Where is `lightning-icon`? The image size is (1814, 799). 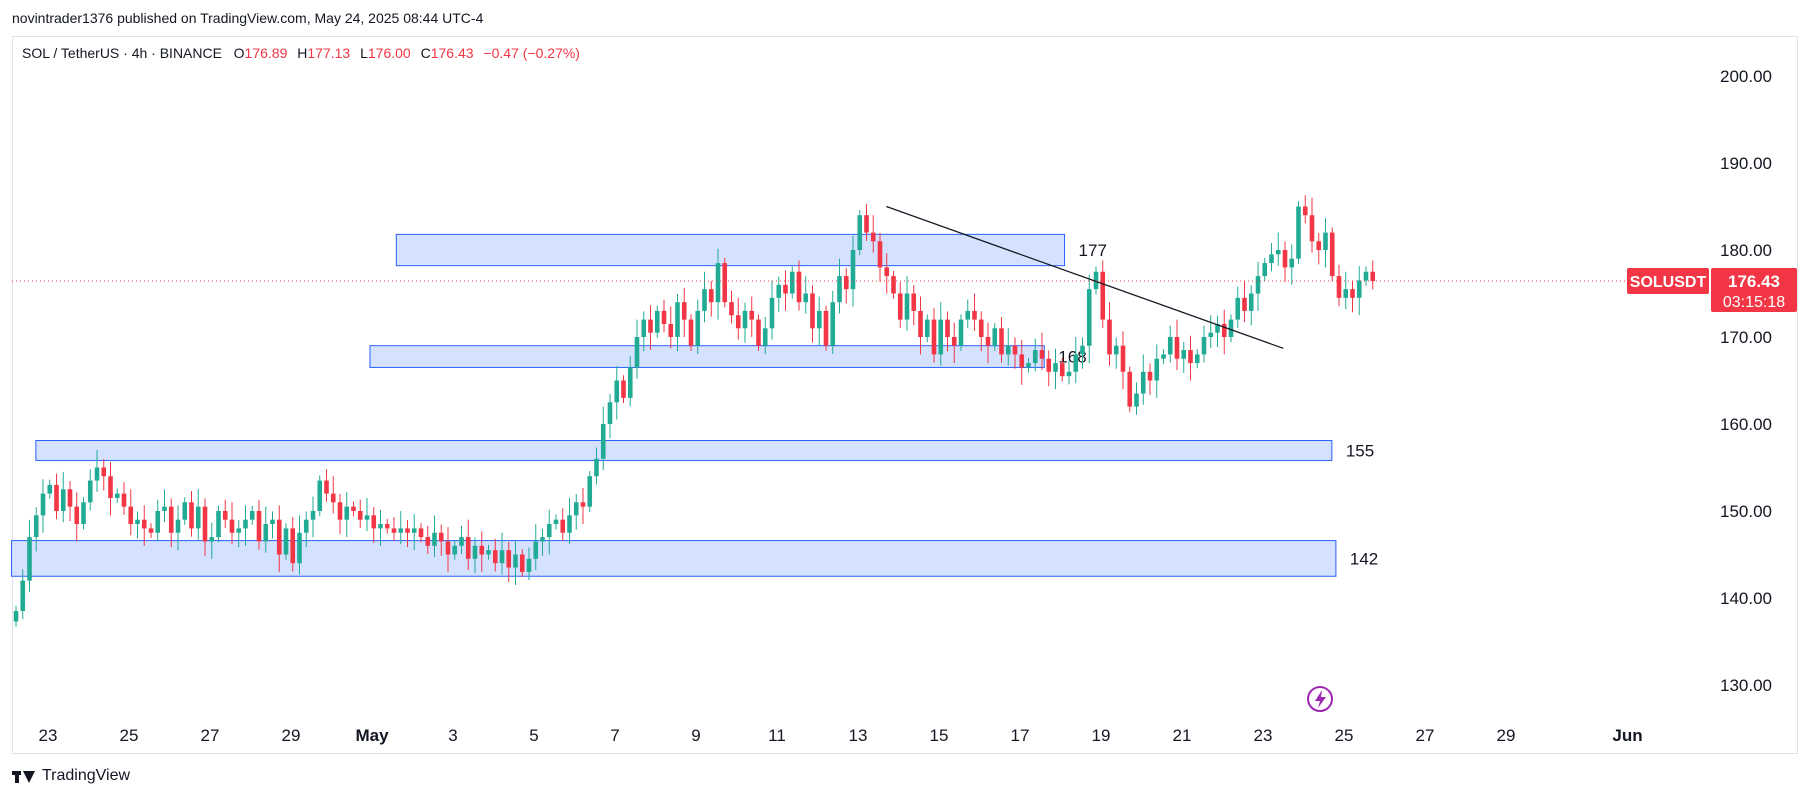
lightning-icon is located at coordinates (1320, 699).